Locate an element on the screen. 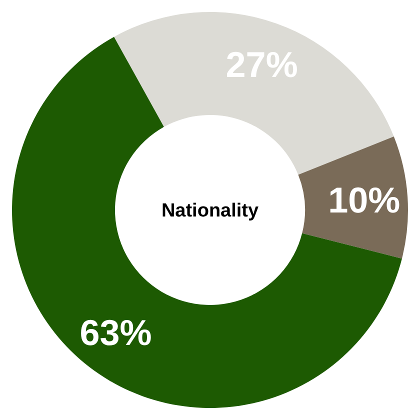 The width and height of the screenshot is (419, 419). text: Nationality is located at coordinates (210, 211).